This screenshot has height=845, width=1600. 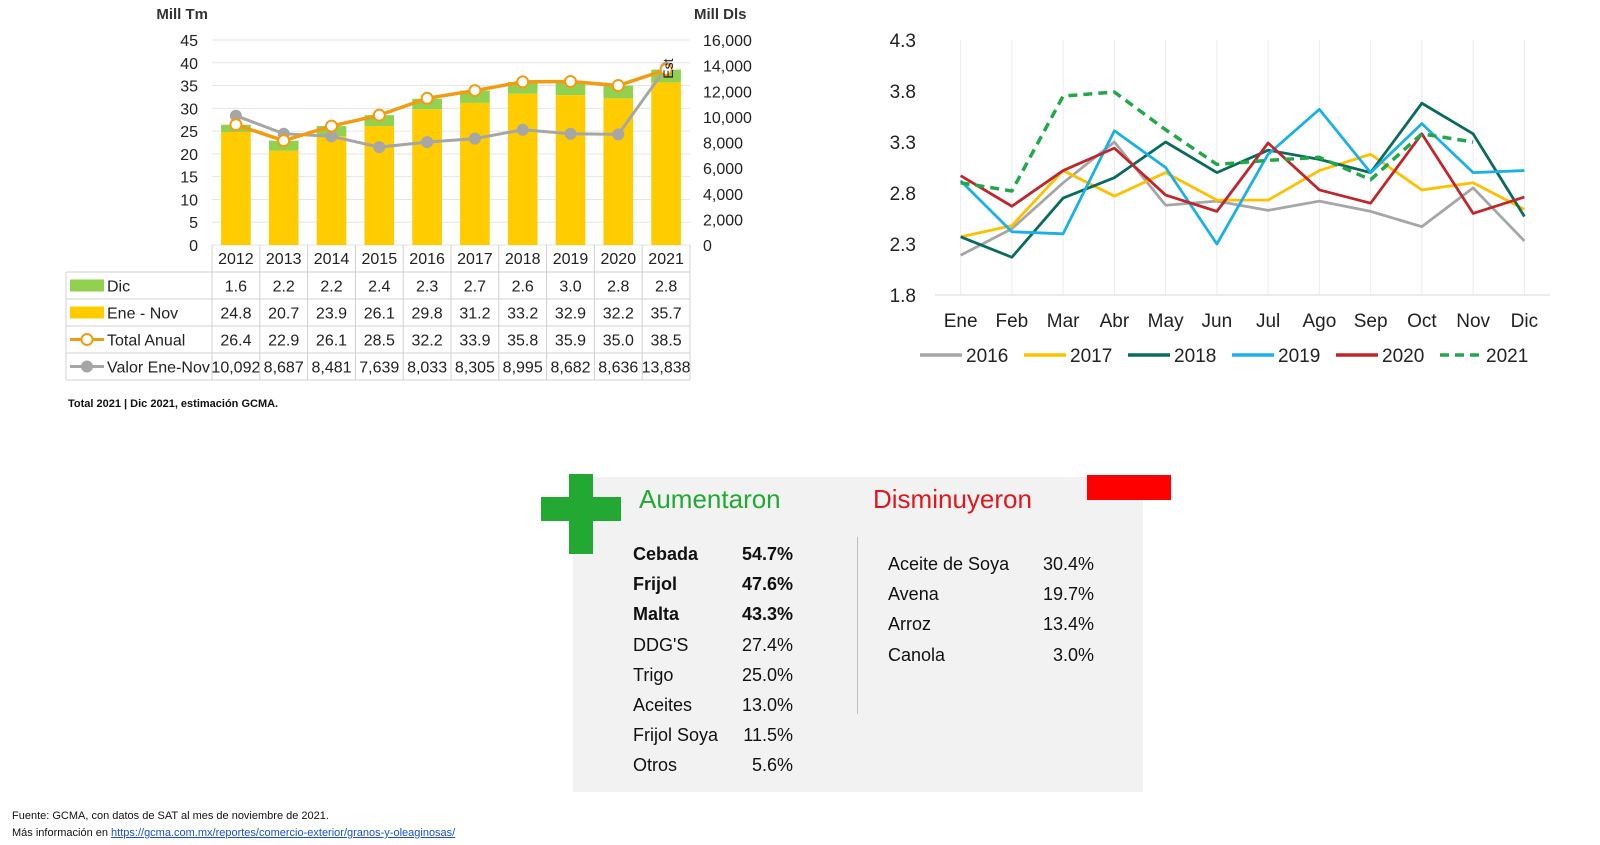 I want to click on data-label: 2.3, so click(x=427, y=287).